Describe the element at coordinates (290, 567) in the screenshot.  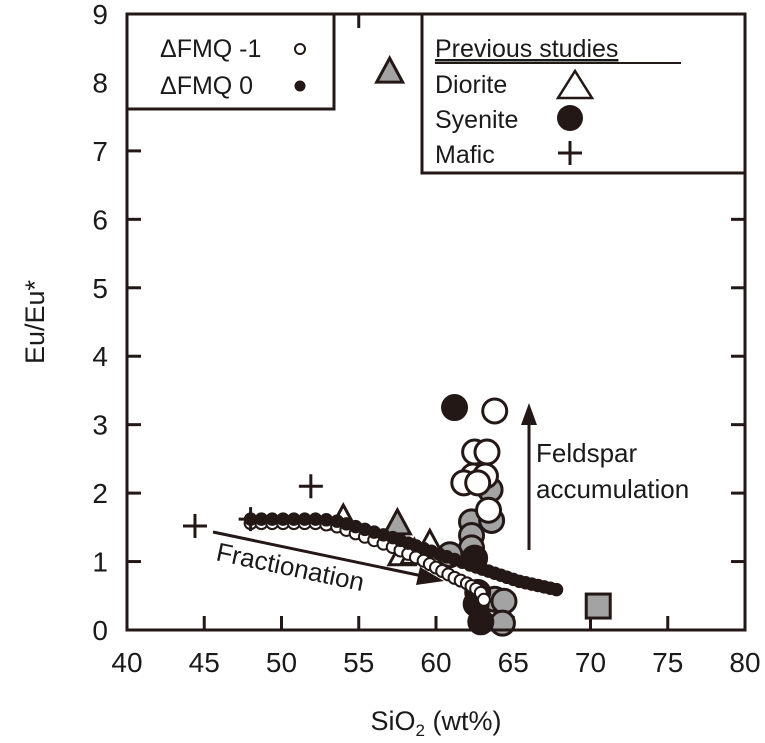
I see `fractionation-label: Fractionation` at that location.